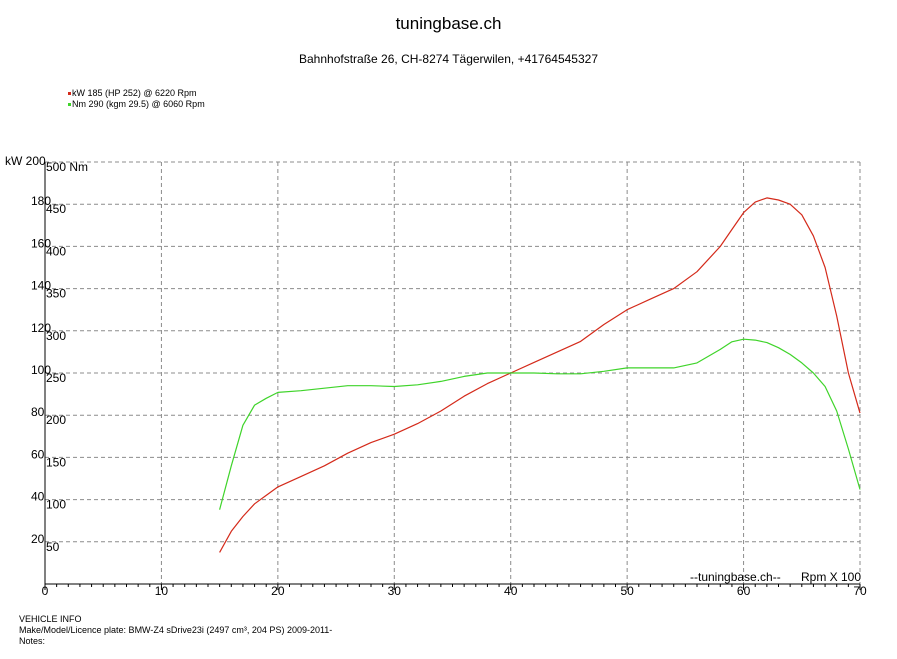  I want to click on y-right-tick-label: 150, so click(56, 462).